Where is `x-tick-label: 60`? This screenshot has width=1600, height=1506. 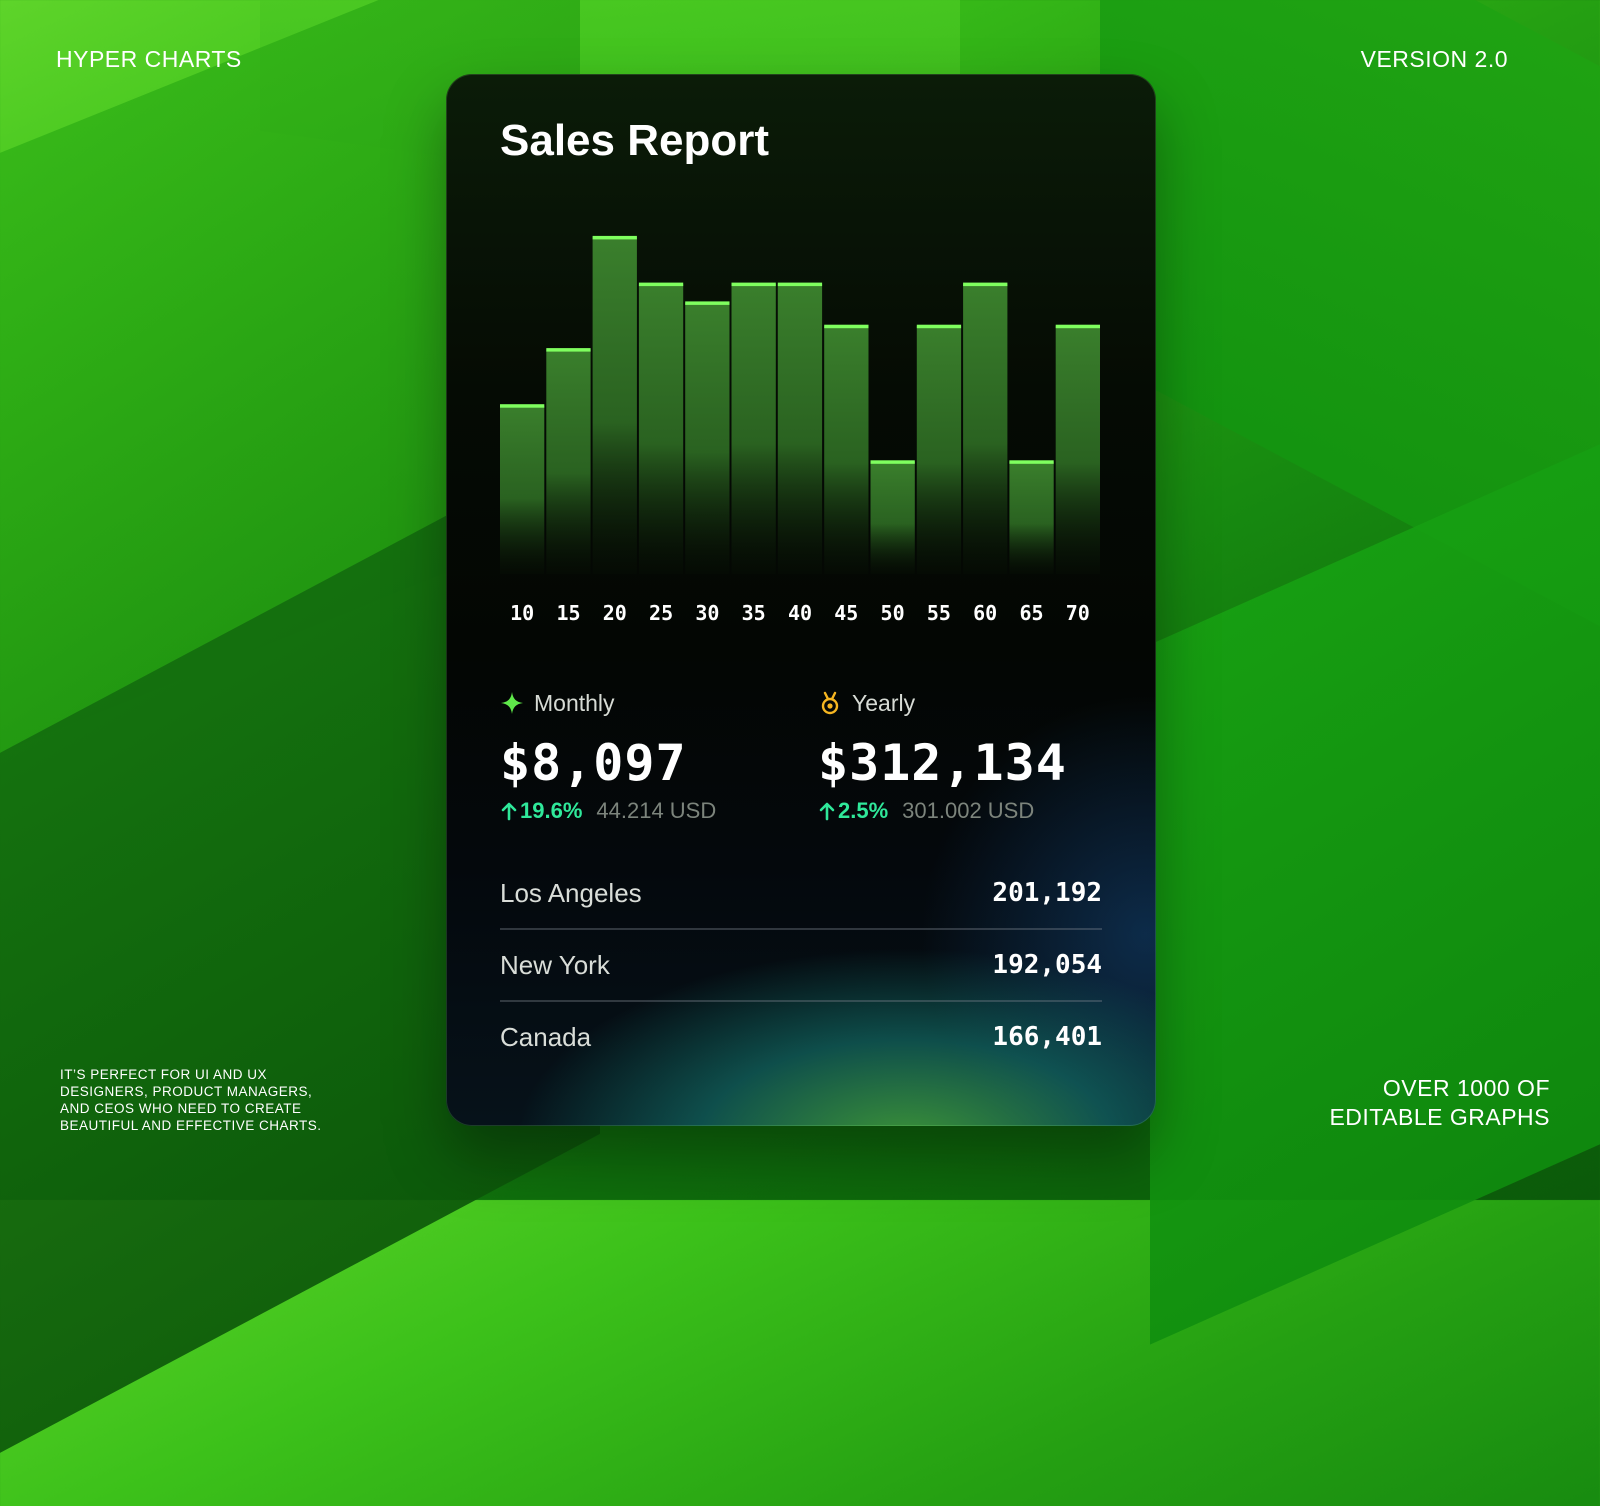 x-tick-label: 60 is located at coordinates (985, 613).